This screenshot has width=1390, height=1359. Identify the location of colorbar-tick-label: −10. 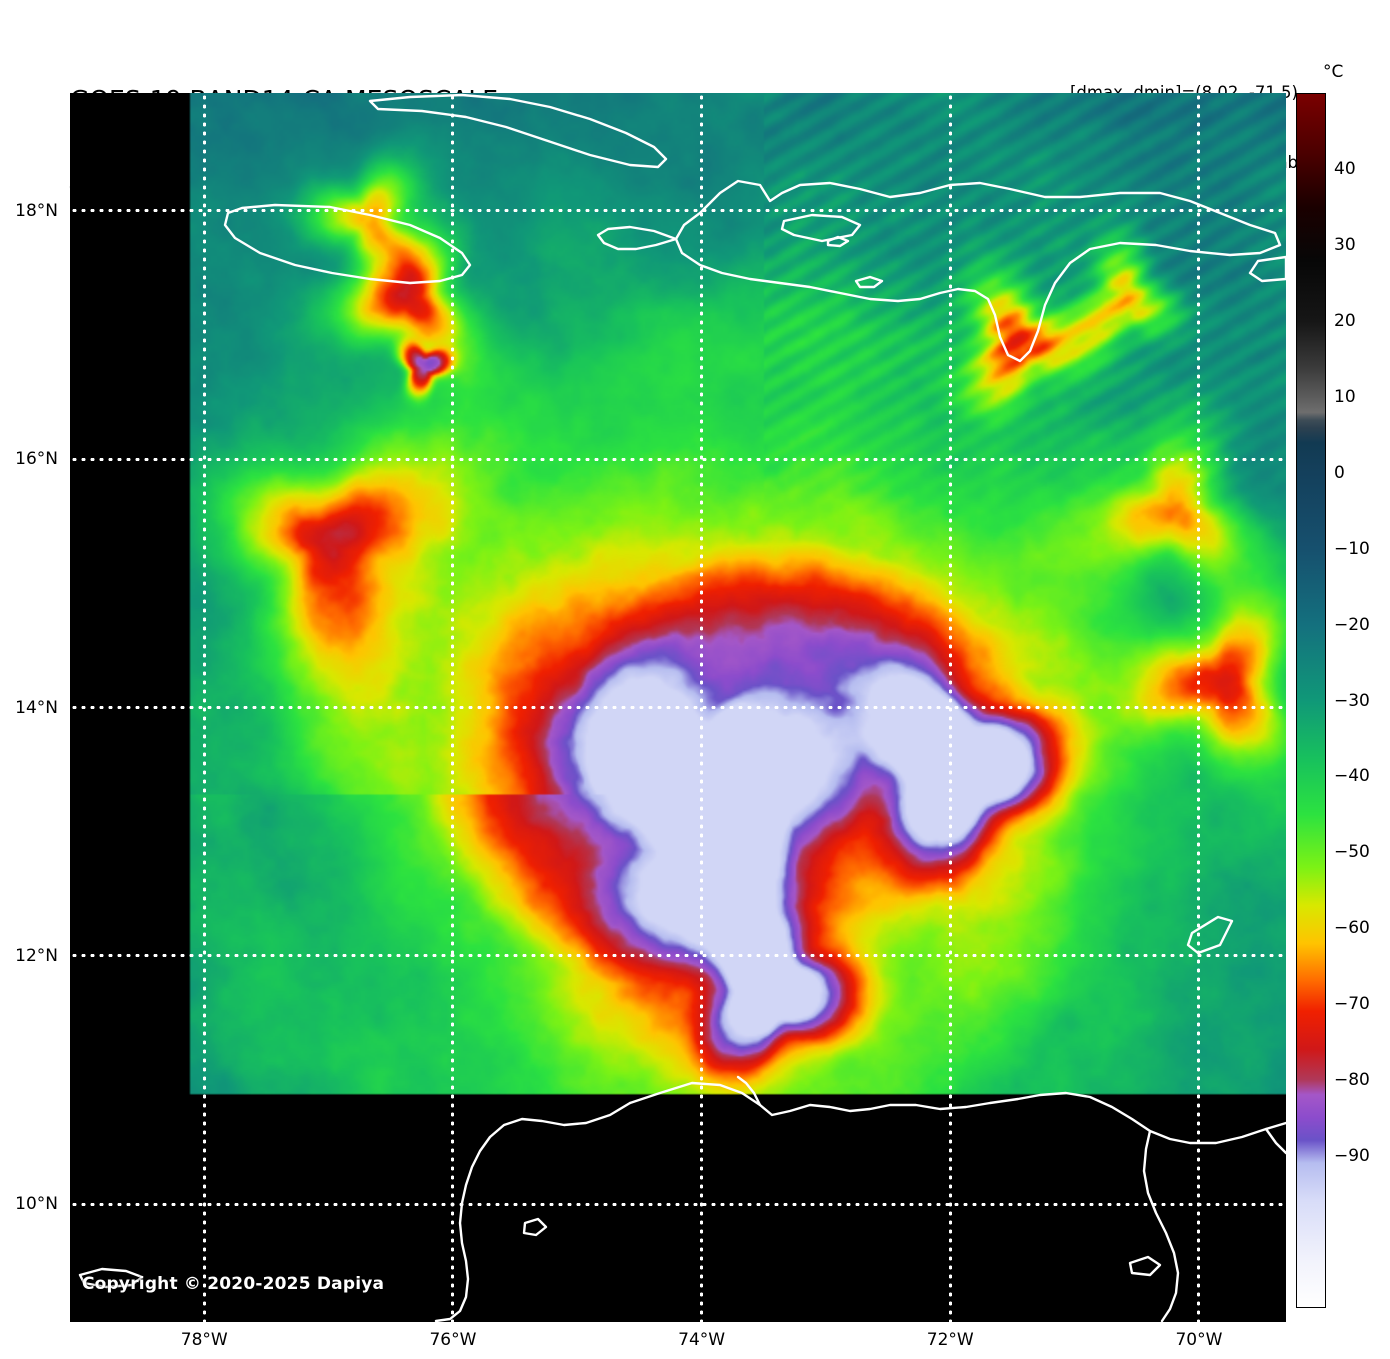
(1352, 548).